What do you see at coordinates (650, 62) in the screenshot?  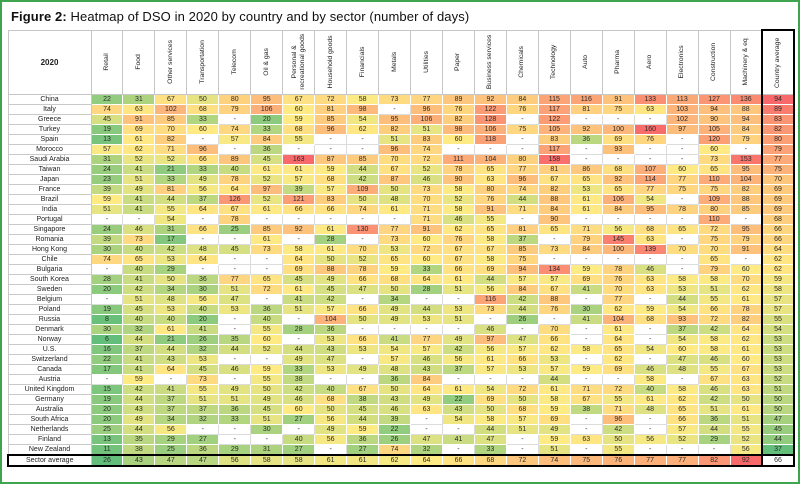 I see `column-header-aero: Aero` at bounding box center [650, 62].